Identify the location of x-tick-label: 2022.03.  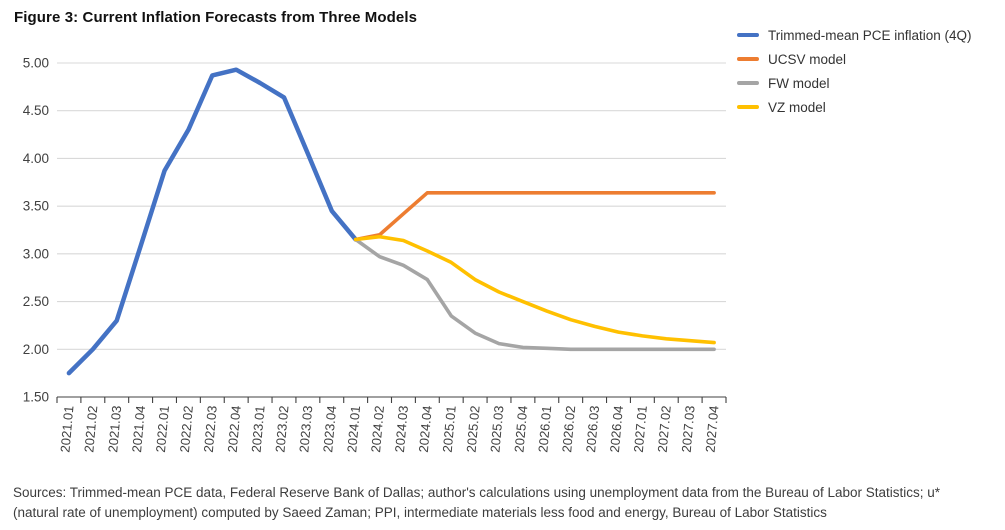
(210, 429).